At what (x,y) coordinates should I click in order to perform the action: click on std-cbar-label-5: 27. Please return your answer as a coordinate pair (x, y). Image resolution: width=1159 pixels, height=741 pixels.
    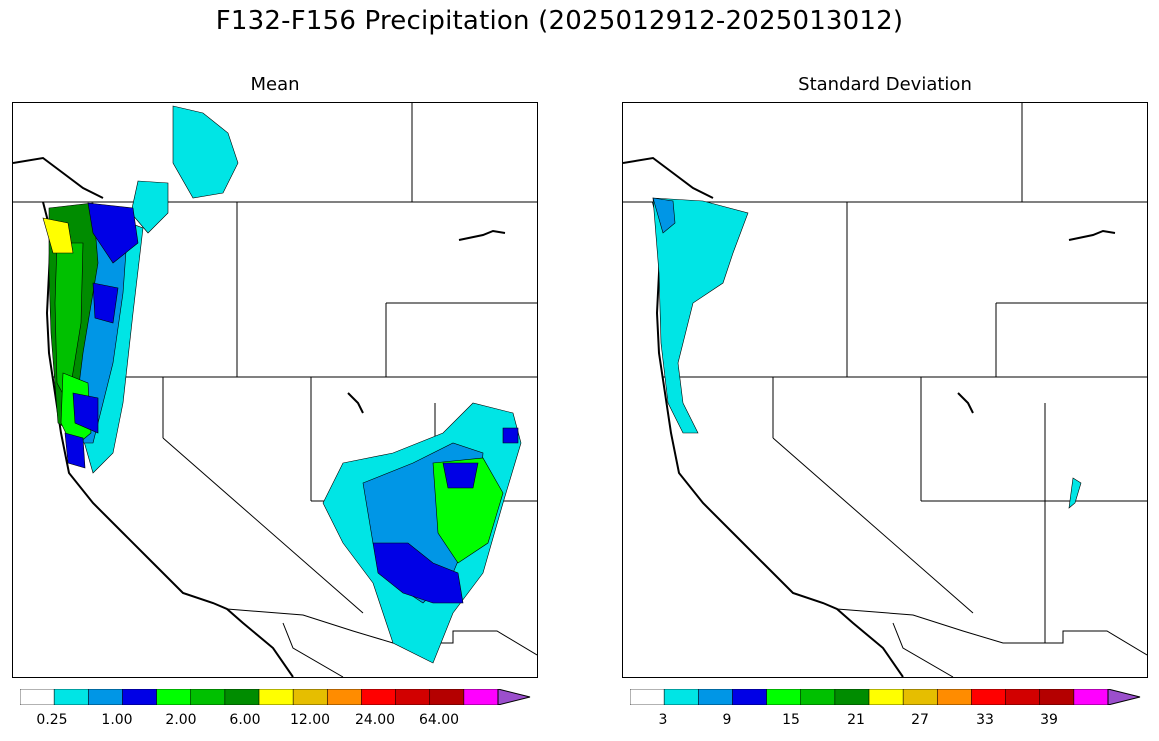
    Looking at the image, I should click on (920, 720).